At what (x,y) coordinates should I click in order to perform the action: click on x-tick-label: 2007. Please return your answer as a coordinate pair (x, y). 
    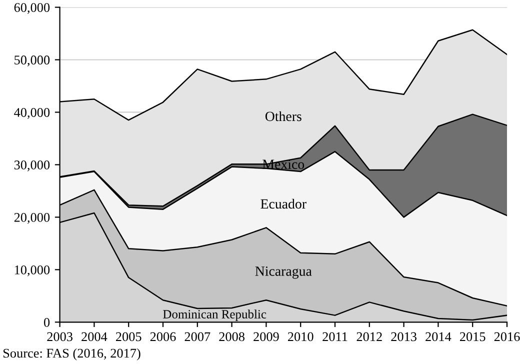
    Looking at the image, I should click on (197, 337).